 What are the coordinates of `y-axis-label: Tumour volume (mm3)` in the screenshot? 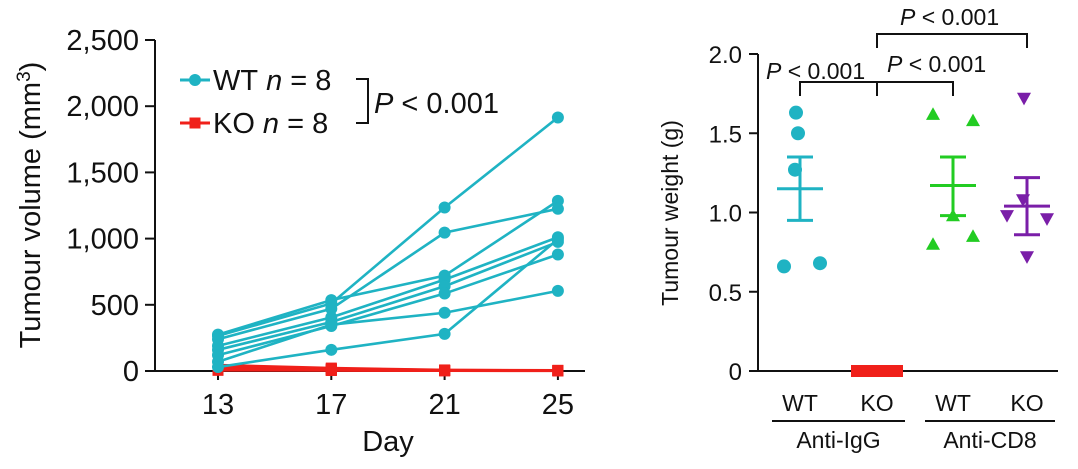 It's located at (30, 205).